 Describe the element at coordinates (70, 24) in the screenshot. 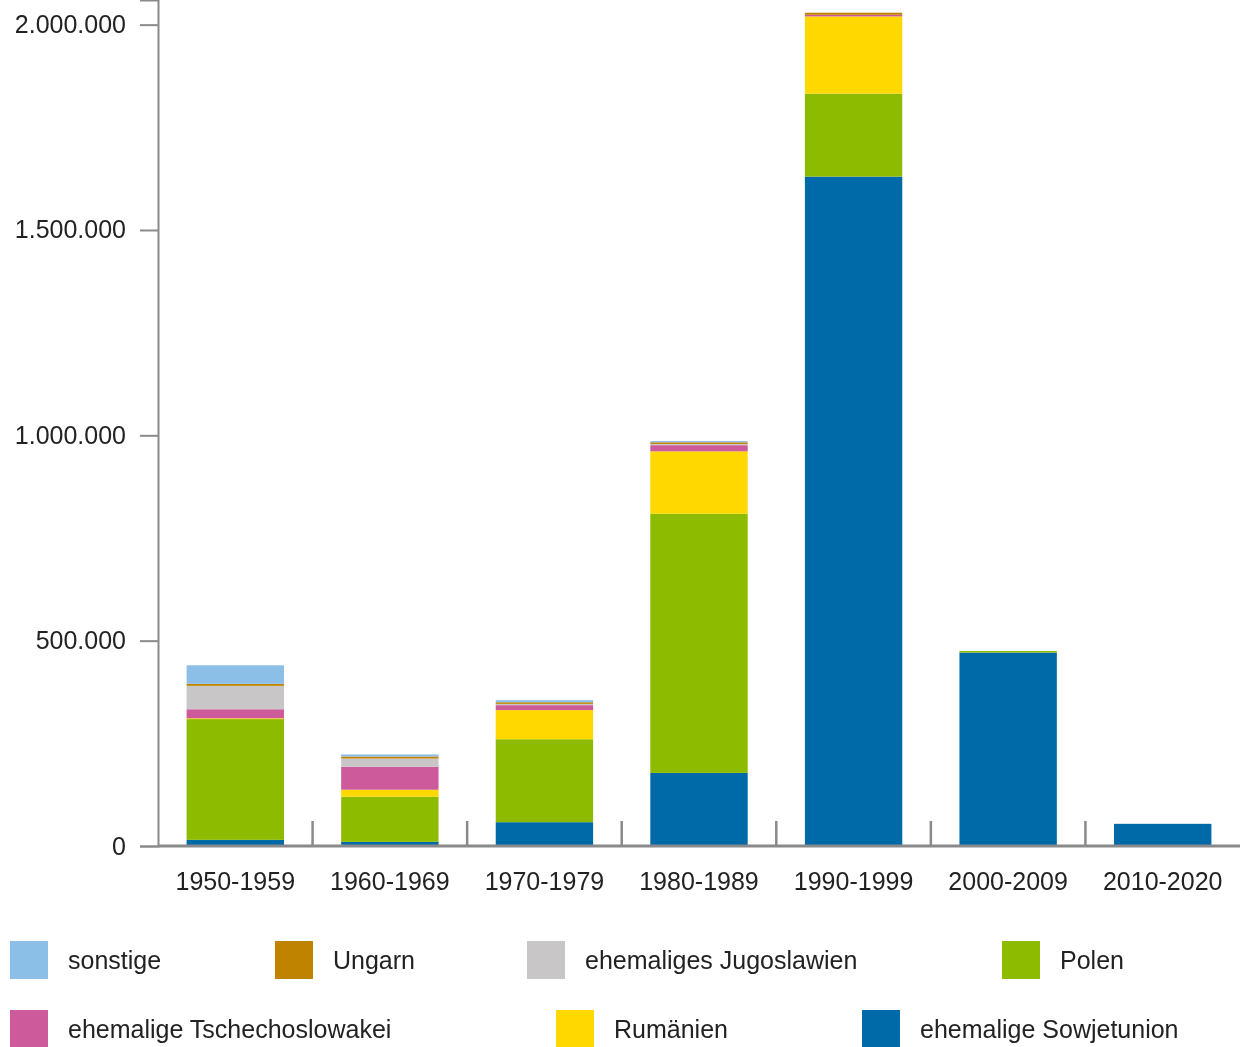

I see `y-tick-label: 2.000.000` at that location.